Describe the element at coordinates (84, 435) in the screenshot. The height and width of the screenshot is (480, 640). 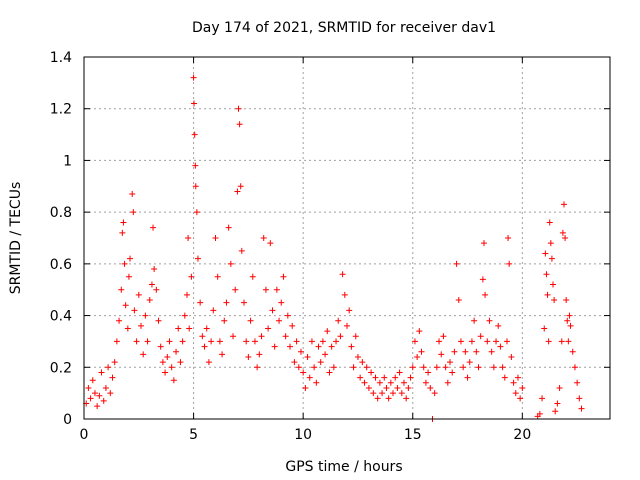
I see `x-tick-label: 0` at that location.